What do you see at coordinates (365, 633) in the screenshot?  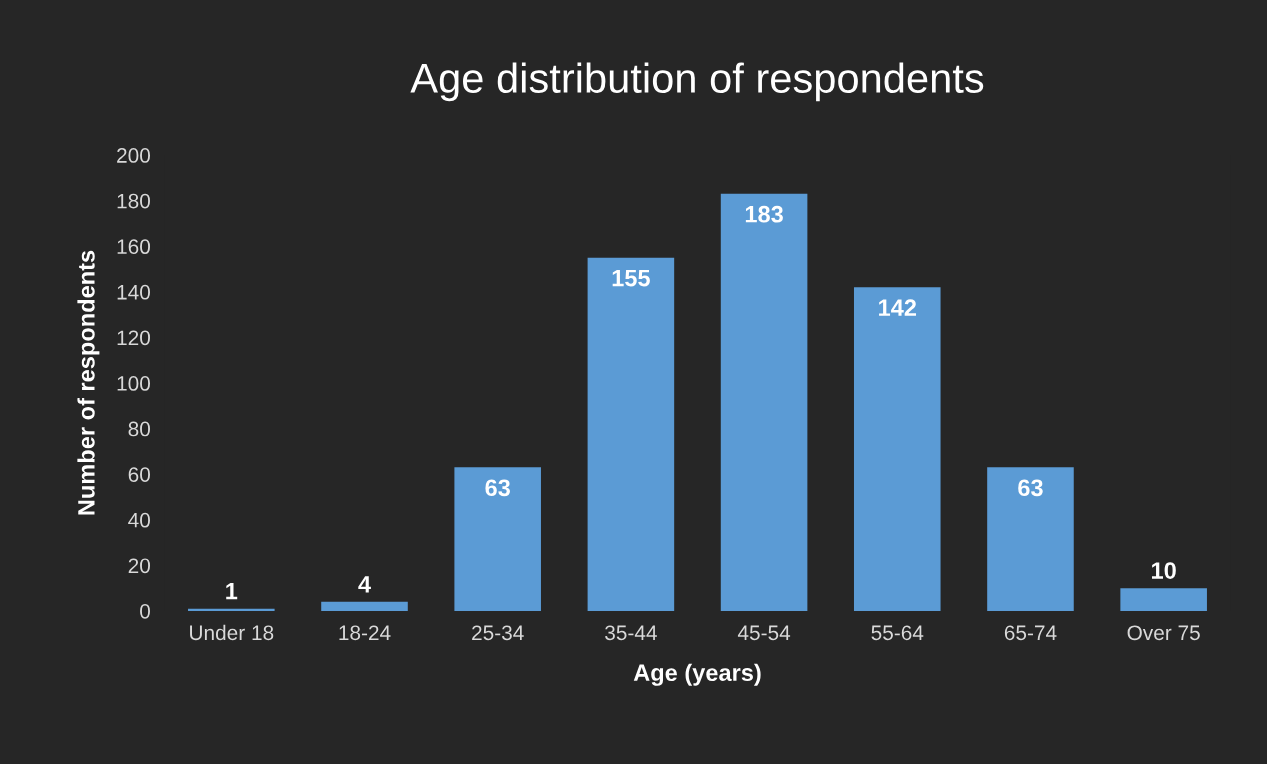 I see `x-tick-label: 18-24` at bounding box center [365, 633].